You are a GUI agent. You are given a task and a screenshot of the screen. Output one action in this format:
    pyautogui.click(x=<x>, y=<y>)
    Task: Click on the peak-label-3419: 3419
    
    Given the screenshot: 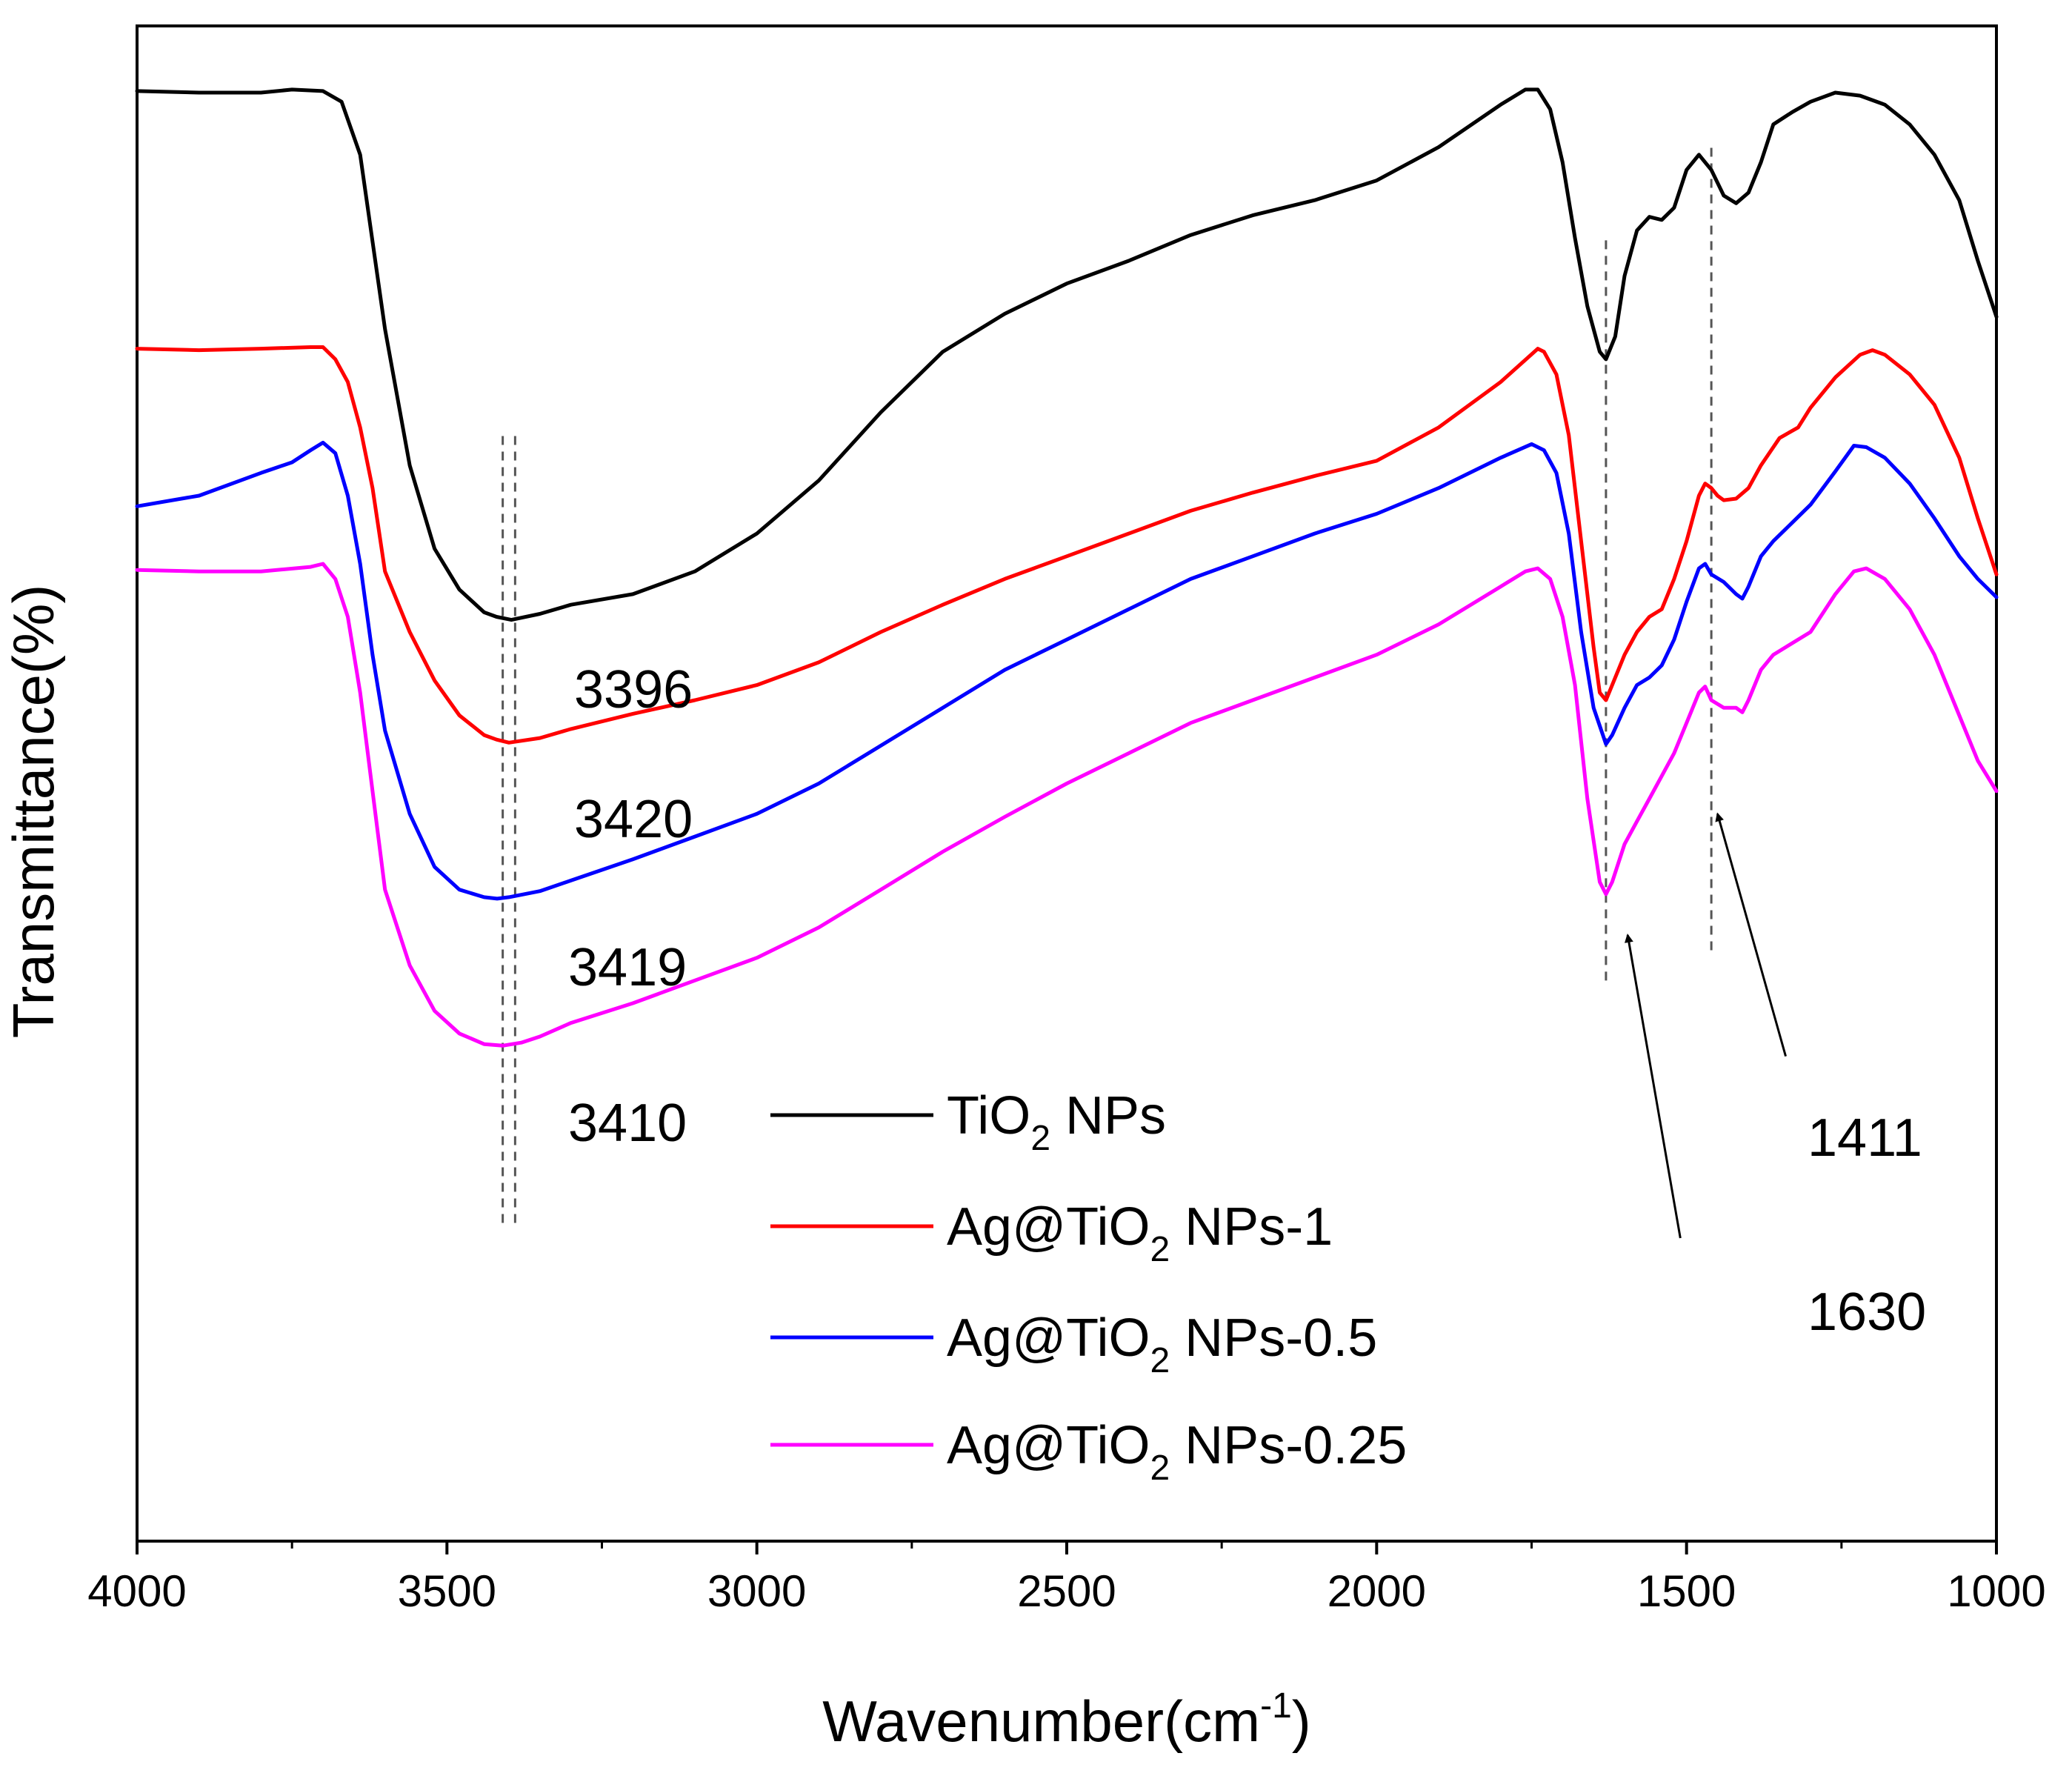 What is the action you would take?
    pyautogui.click(x=627, y=967)
    